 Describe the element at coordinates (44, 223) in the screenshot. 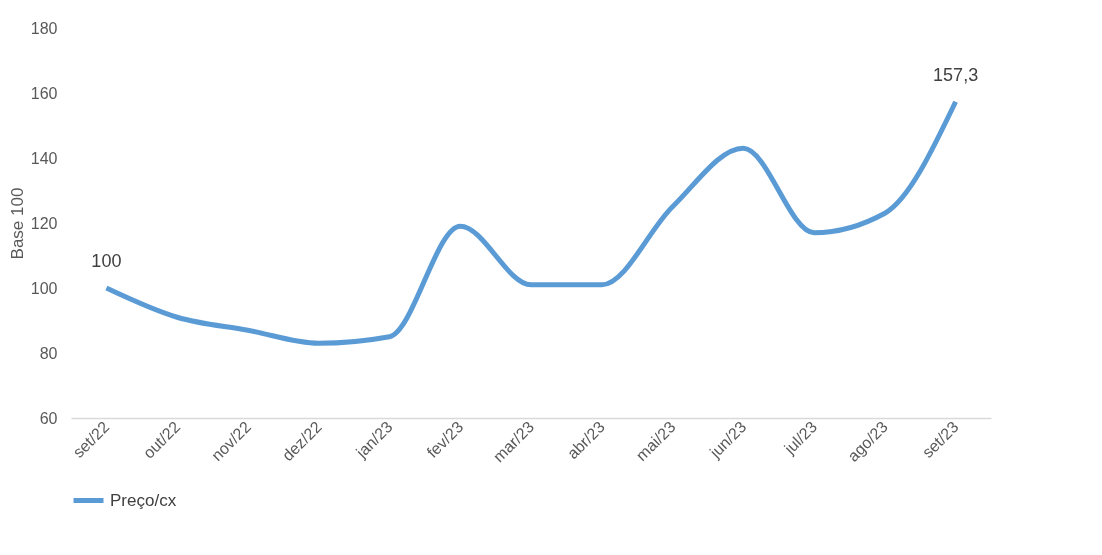

I see `y-tick-label: 120` at that location.